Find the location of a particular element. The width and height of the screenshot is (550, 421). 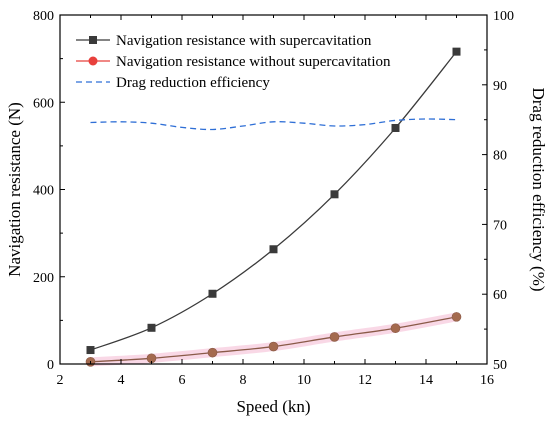

series-line-halo is located at coordinates (273, 339).